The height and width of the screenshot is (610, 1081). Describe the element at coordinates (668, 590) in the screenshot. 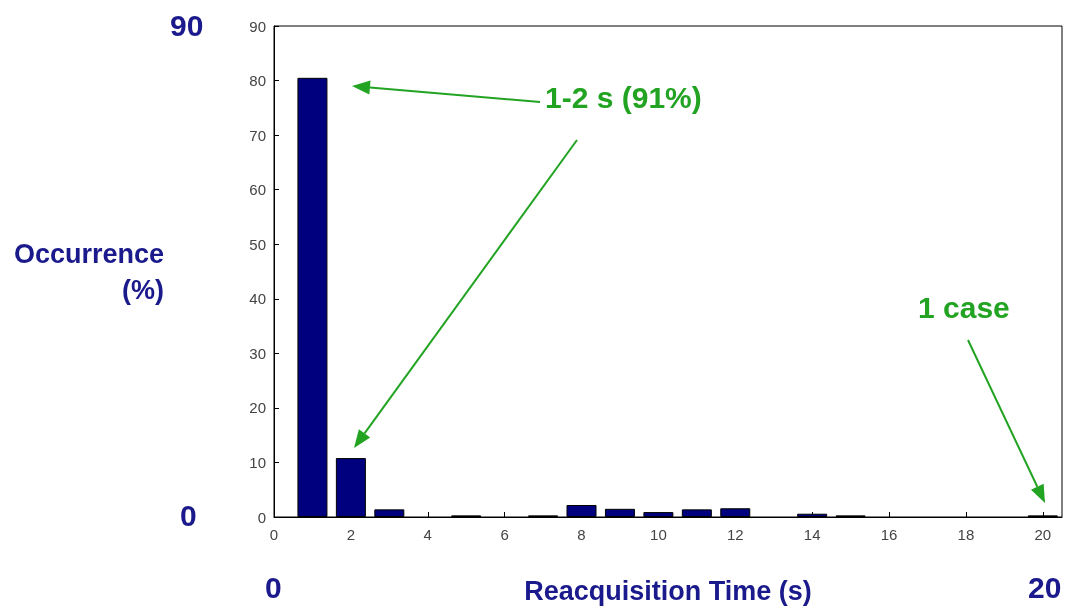

I see `x-axis-title: Reacquisition Time (s)` at that location.